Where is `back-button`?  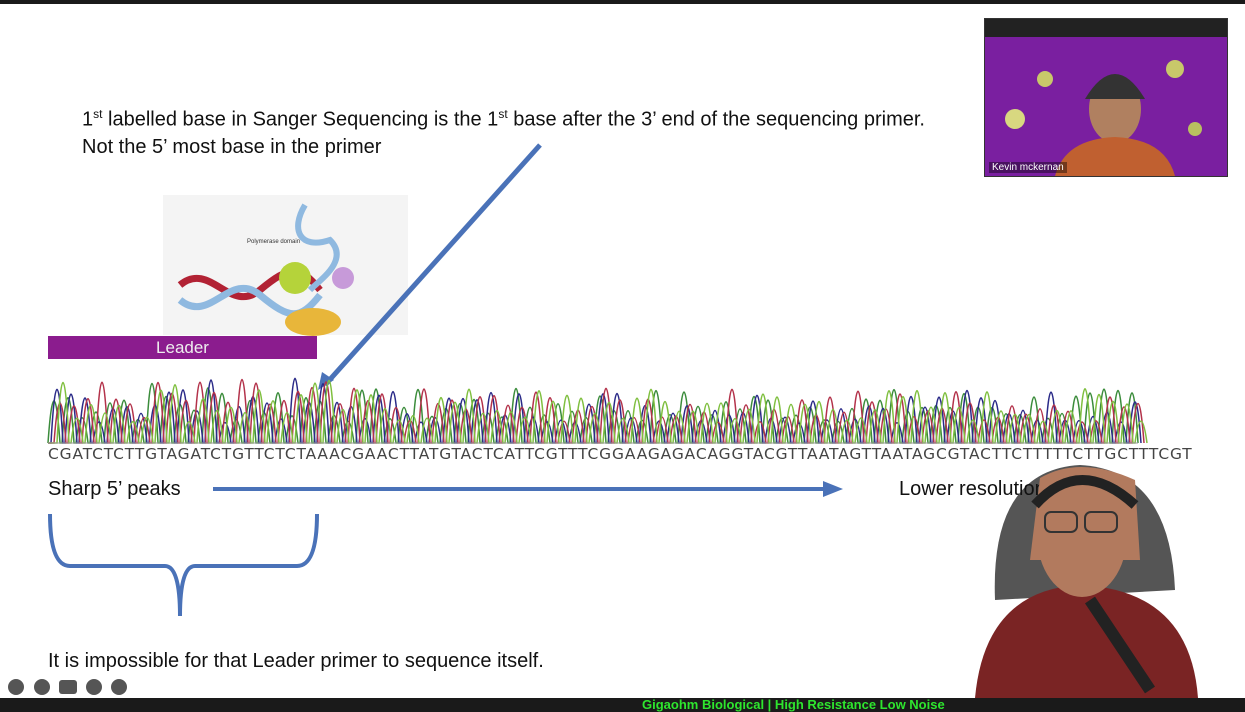 back-button is located at coordinates (16, 687).